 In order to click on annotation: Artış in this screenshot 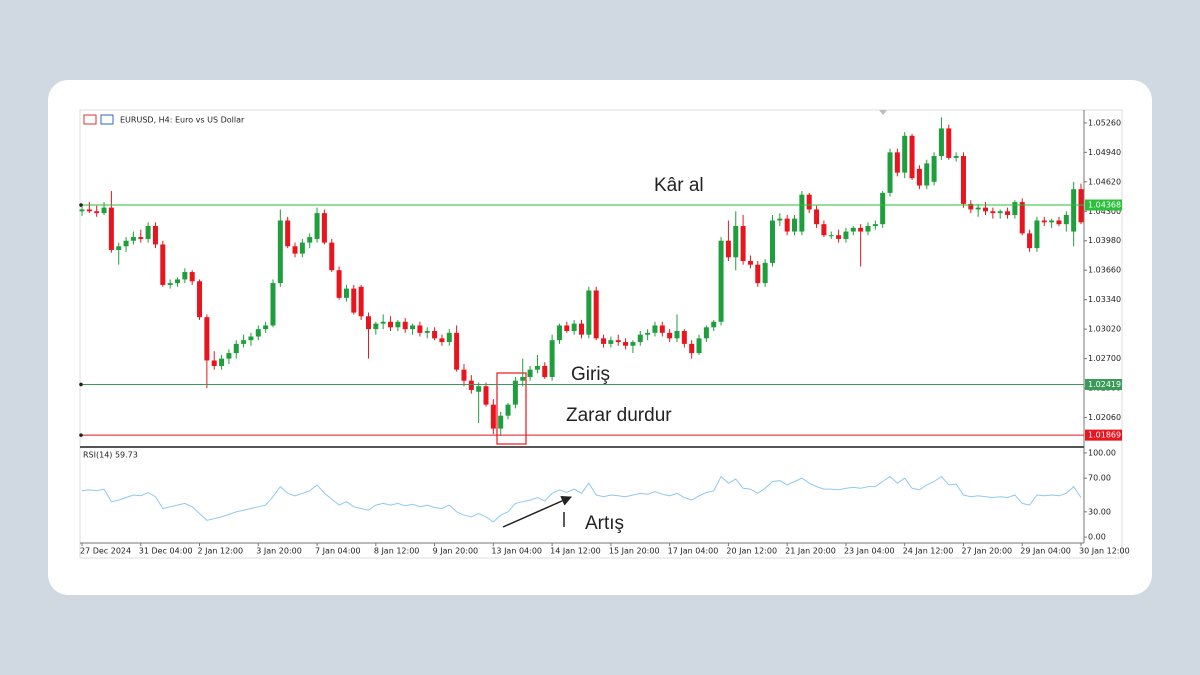, I will do `click(604, 523)`.